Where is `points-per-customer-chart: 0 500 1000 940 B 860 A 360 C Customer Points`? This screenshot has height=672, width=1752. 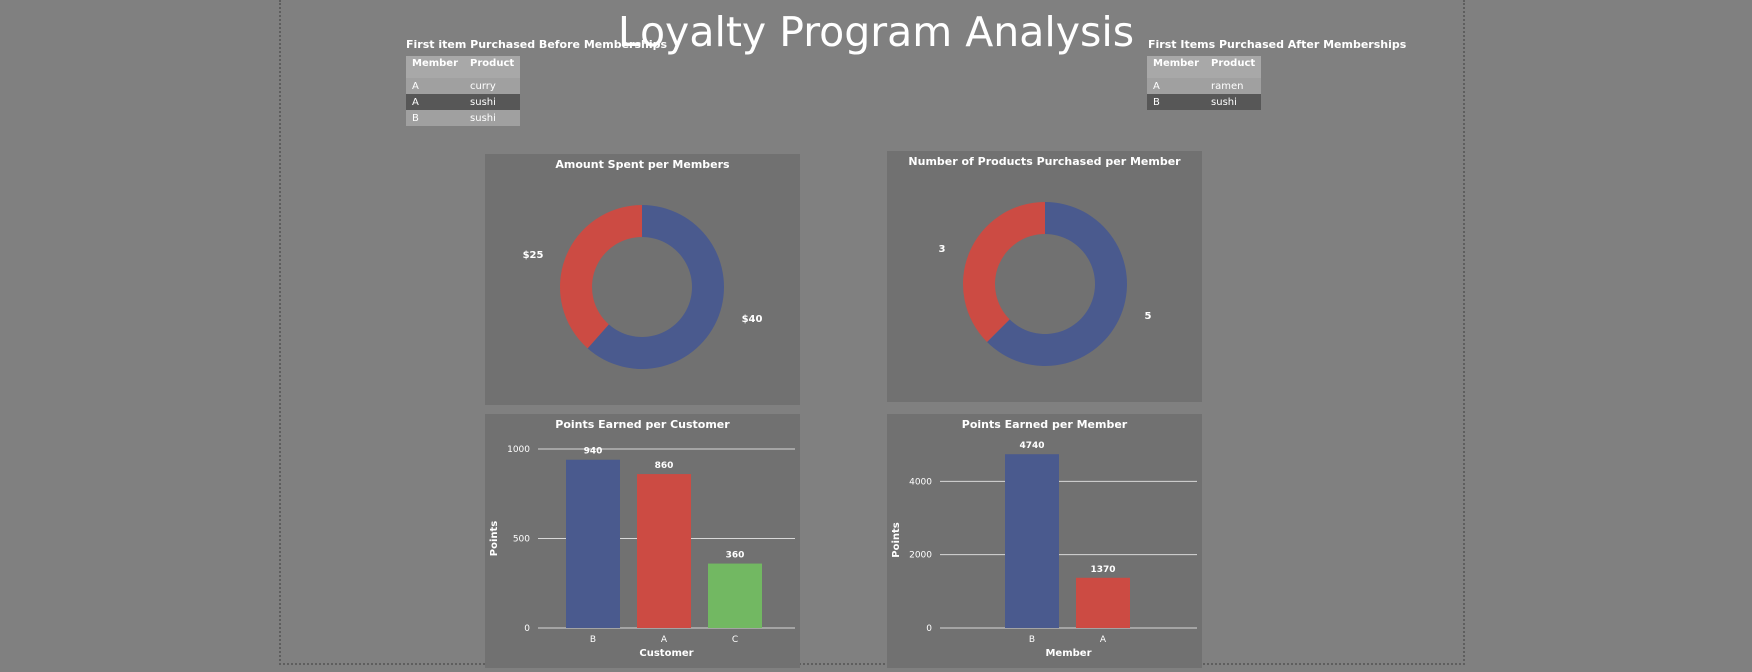
points-per-customer-chart: 0 500 1000 940 B 860 A 360 C Customer Points is located at coordinates (642, 552).